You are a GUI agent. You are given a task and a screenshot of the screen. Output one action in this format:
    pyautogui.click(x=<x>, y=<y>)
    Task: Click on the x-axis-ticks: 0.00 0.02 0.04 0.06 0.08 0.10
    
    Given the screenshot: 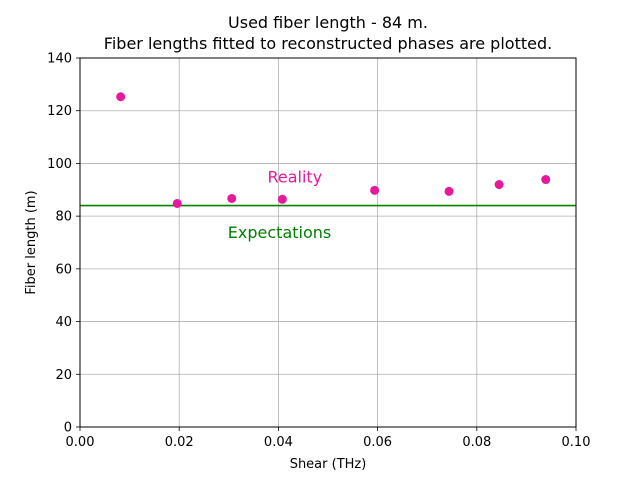 What is the action you would take?
    pyautogui.click(x=328, y=438)
    